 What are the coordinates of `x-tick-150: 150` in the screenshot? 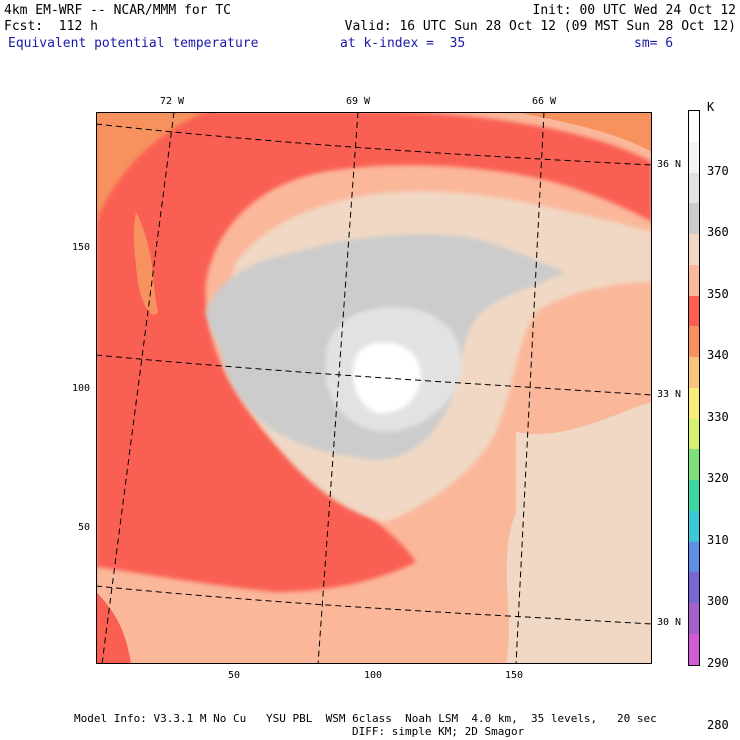 It's located at (514, 675).